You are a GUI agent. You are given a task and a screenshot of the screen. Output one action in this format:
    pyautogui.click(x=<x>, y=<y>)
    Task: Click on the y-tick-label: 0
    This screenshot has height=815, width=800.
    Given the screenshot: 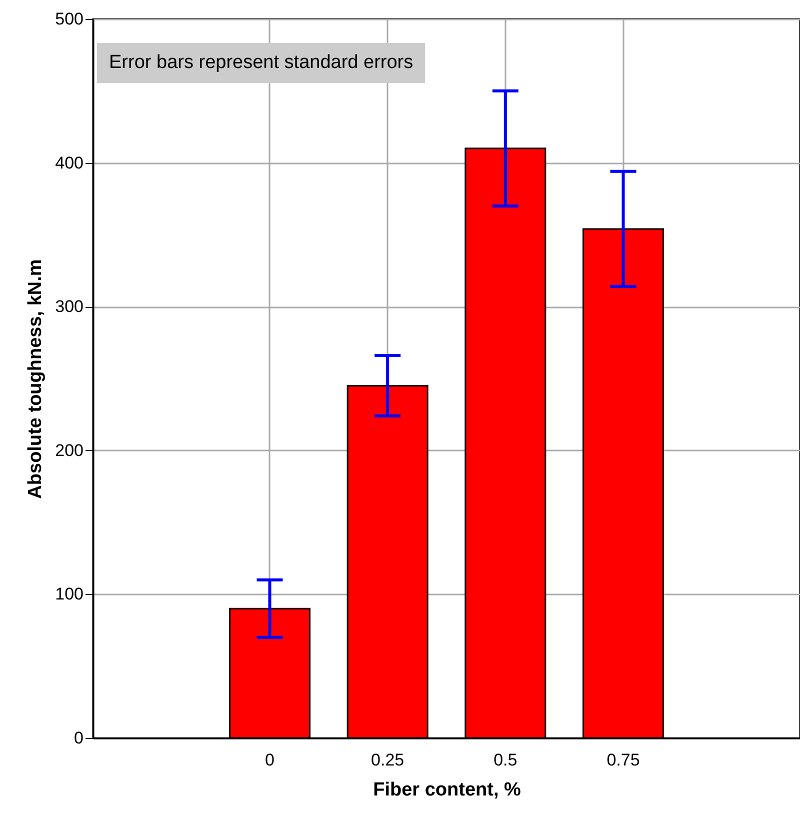 What is the action you would take?
    pyautogui.click(x=79, y=738)
    